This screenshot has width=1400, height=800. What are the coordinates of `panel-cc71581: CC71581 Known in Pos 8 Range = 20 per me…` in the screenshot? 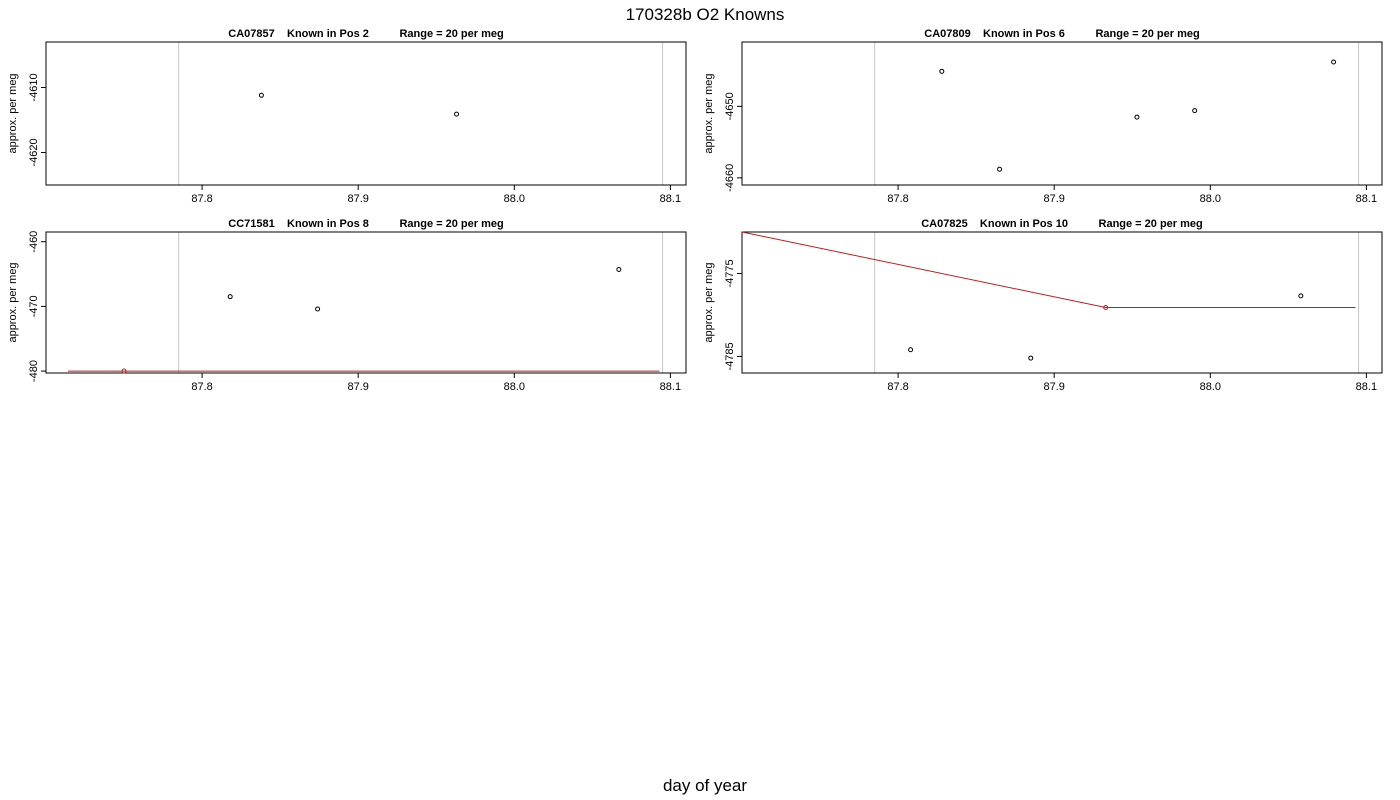 It's located at (347, 305).